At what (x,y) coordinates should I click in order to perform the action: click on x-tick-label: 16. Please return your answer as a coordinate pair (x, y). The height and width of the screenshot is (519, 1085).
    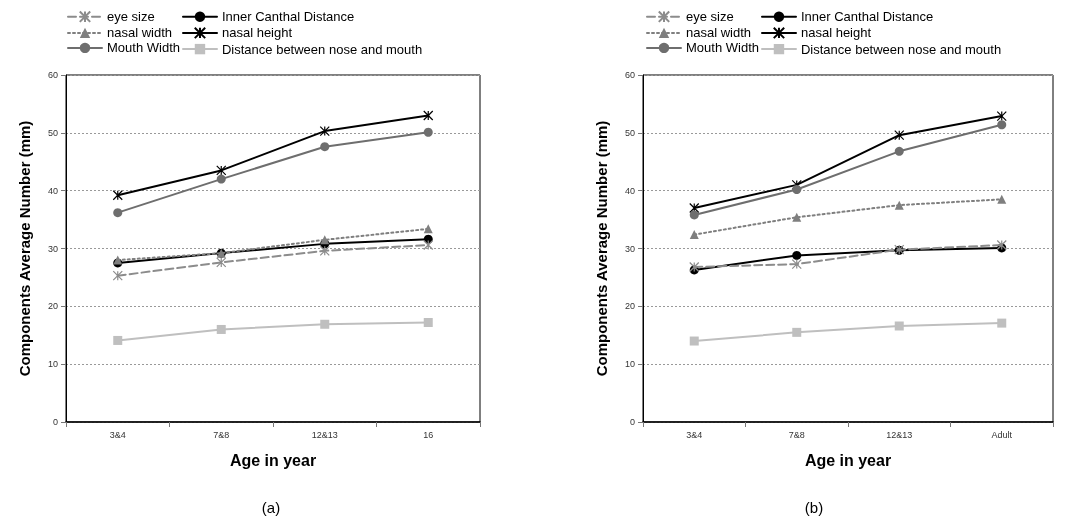
    Looking at the image, I should click on (428, 434).